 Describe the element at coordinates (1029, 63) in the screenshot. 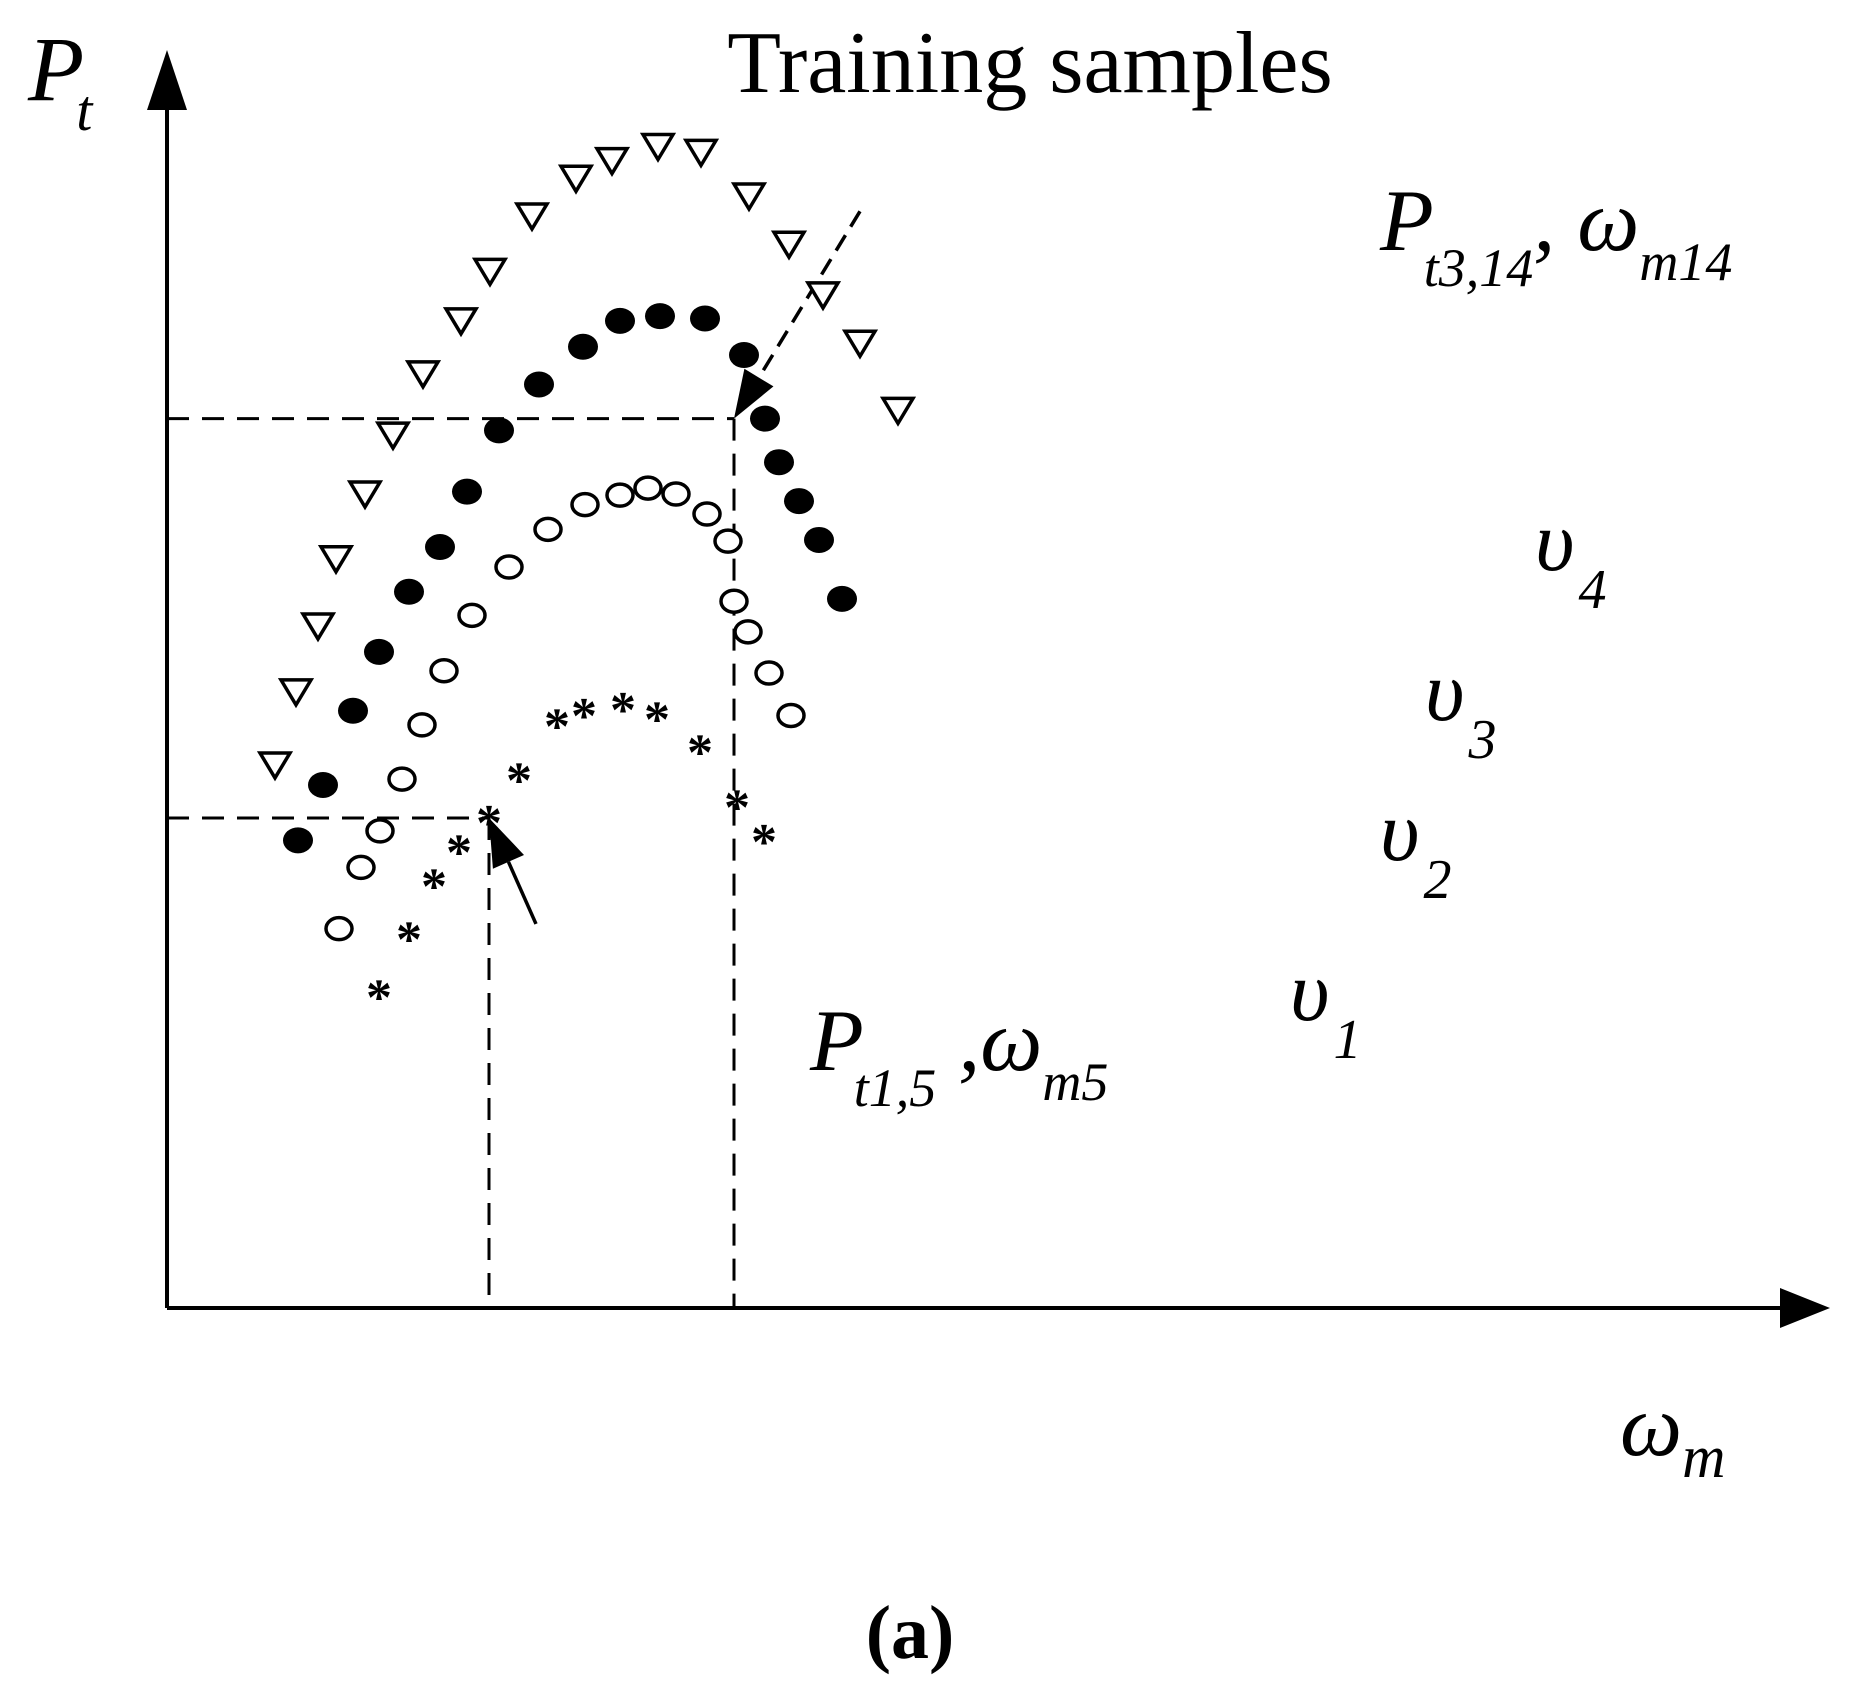

I see `chart-title: Training samples` at that location.